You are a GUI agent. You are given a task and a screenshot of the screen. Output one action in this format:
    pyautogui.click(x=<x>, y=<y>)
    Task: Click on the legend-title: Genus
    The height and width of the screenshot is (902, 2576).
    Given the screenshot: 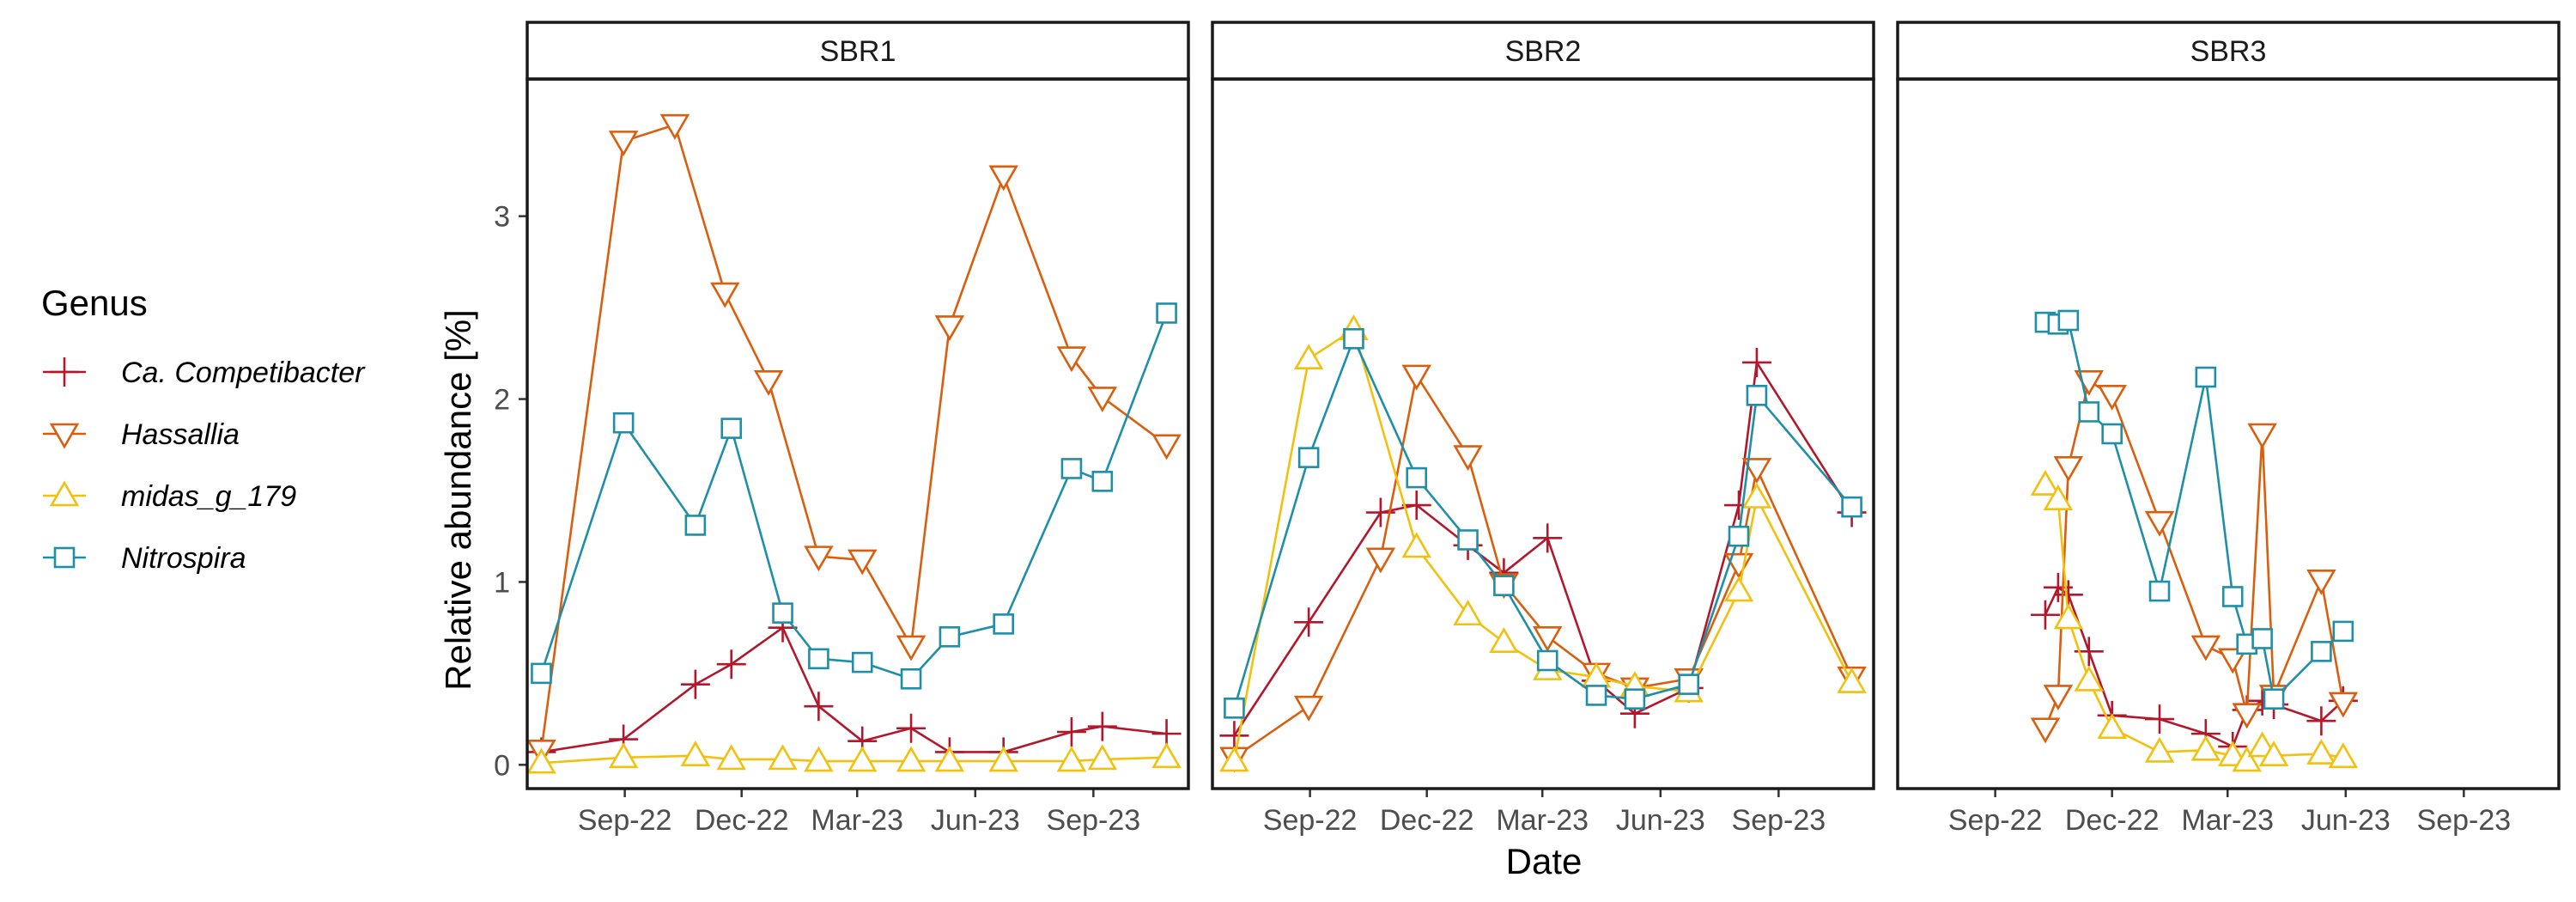 What is the action you would take?
    pyautogui.click(x=94, y=303)
    